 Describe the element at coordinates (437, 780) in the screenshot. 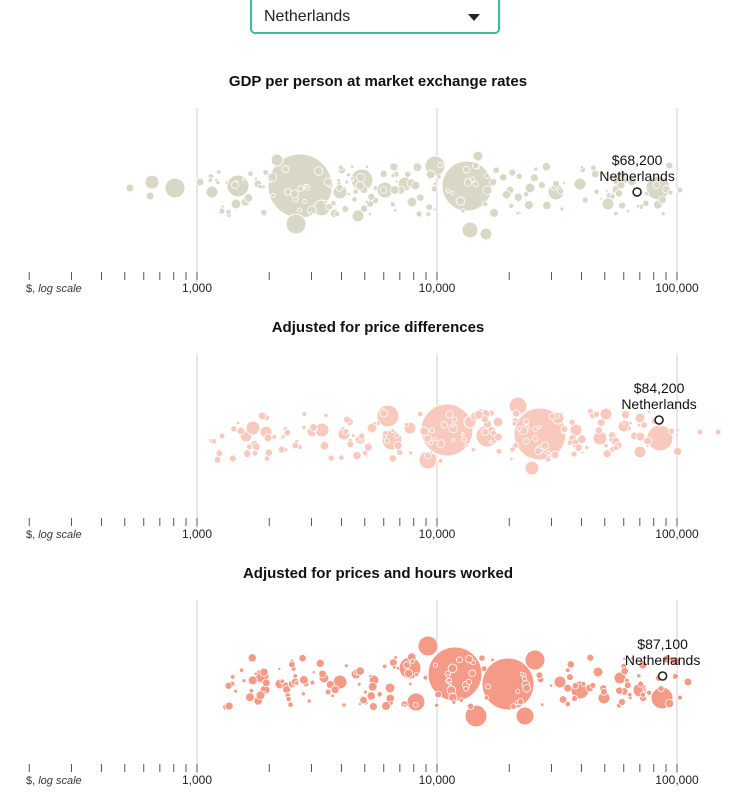

I see `tick-label: 10,000` at that location.